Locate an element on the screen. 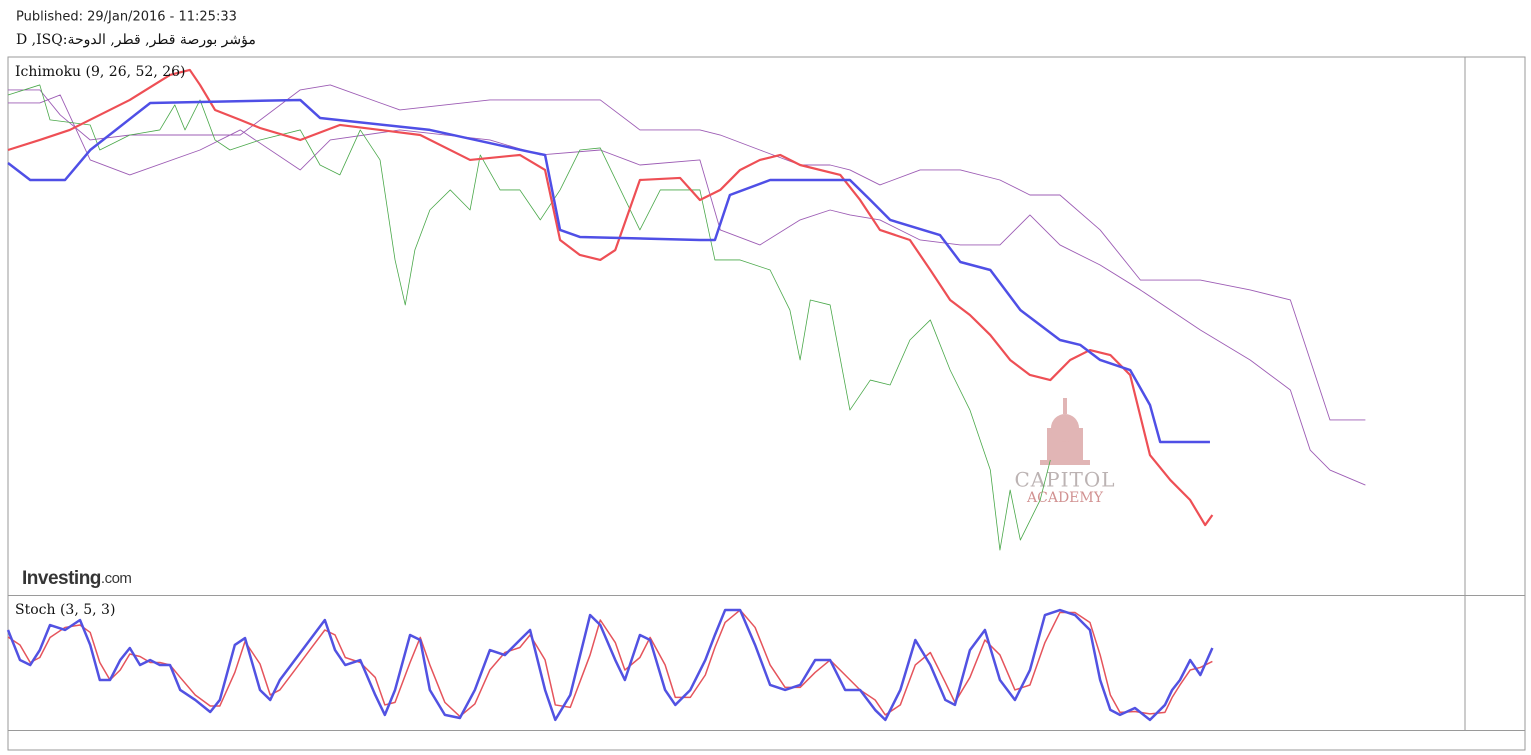 The image size is (1531, 755). logo-spire is located at coordinates (1065, 406).